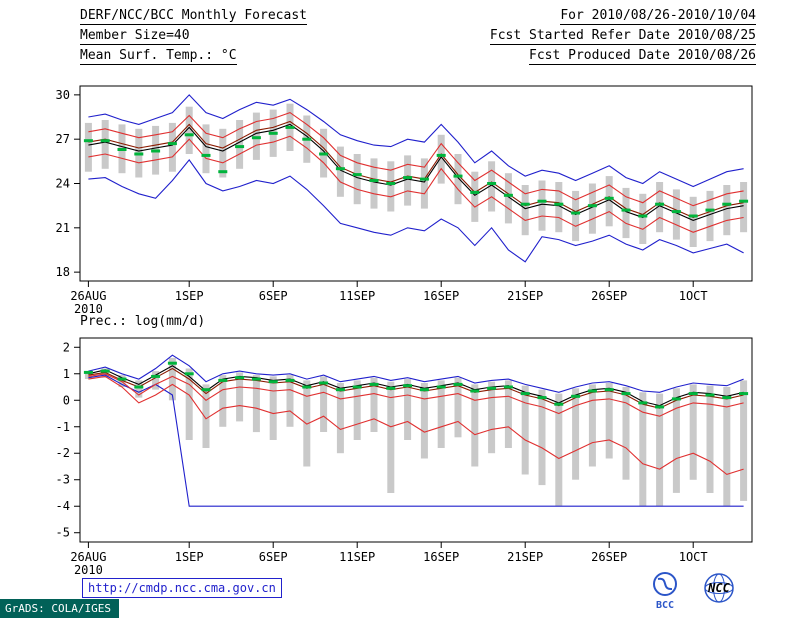  I want to click on bcc-logo: BCC, so click(665, 590).